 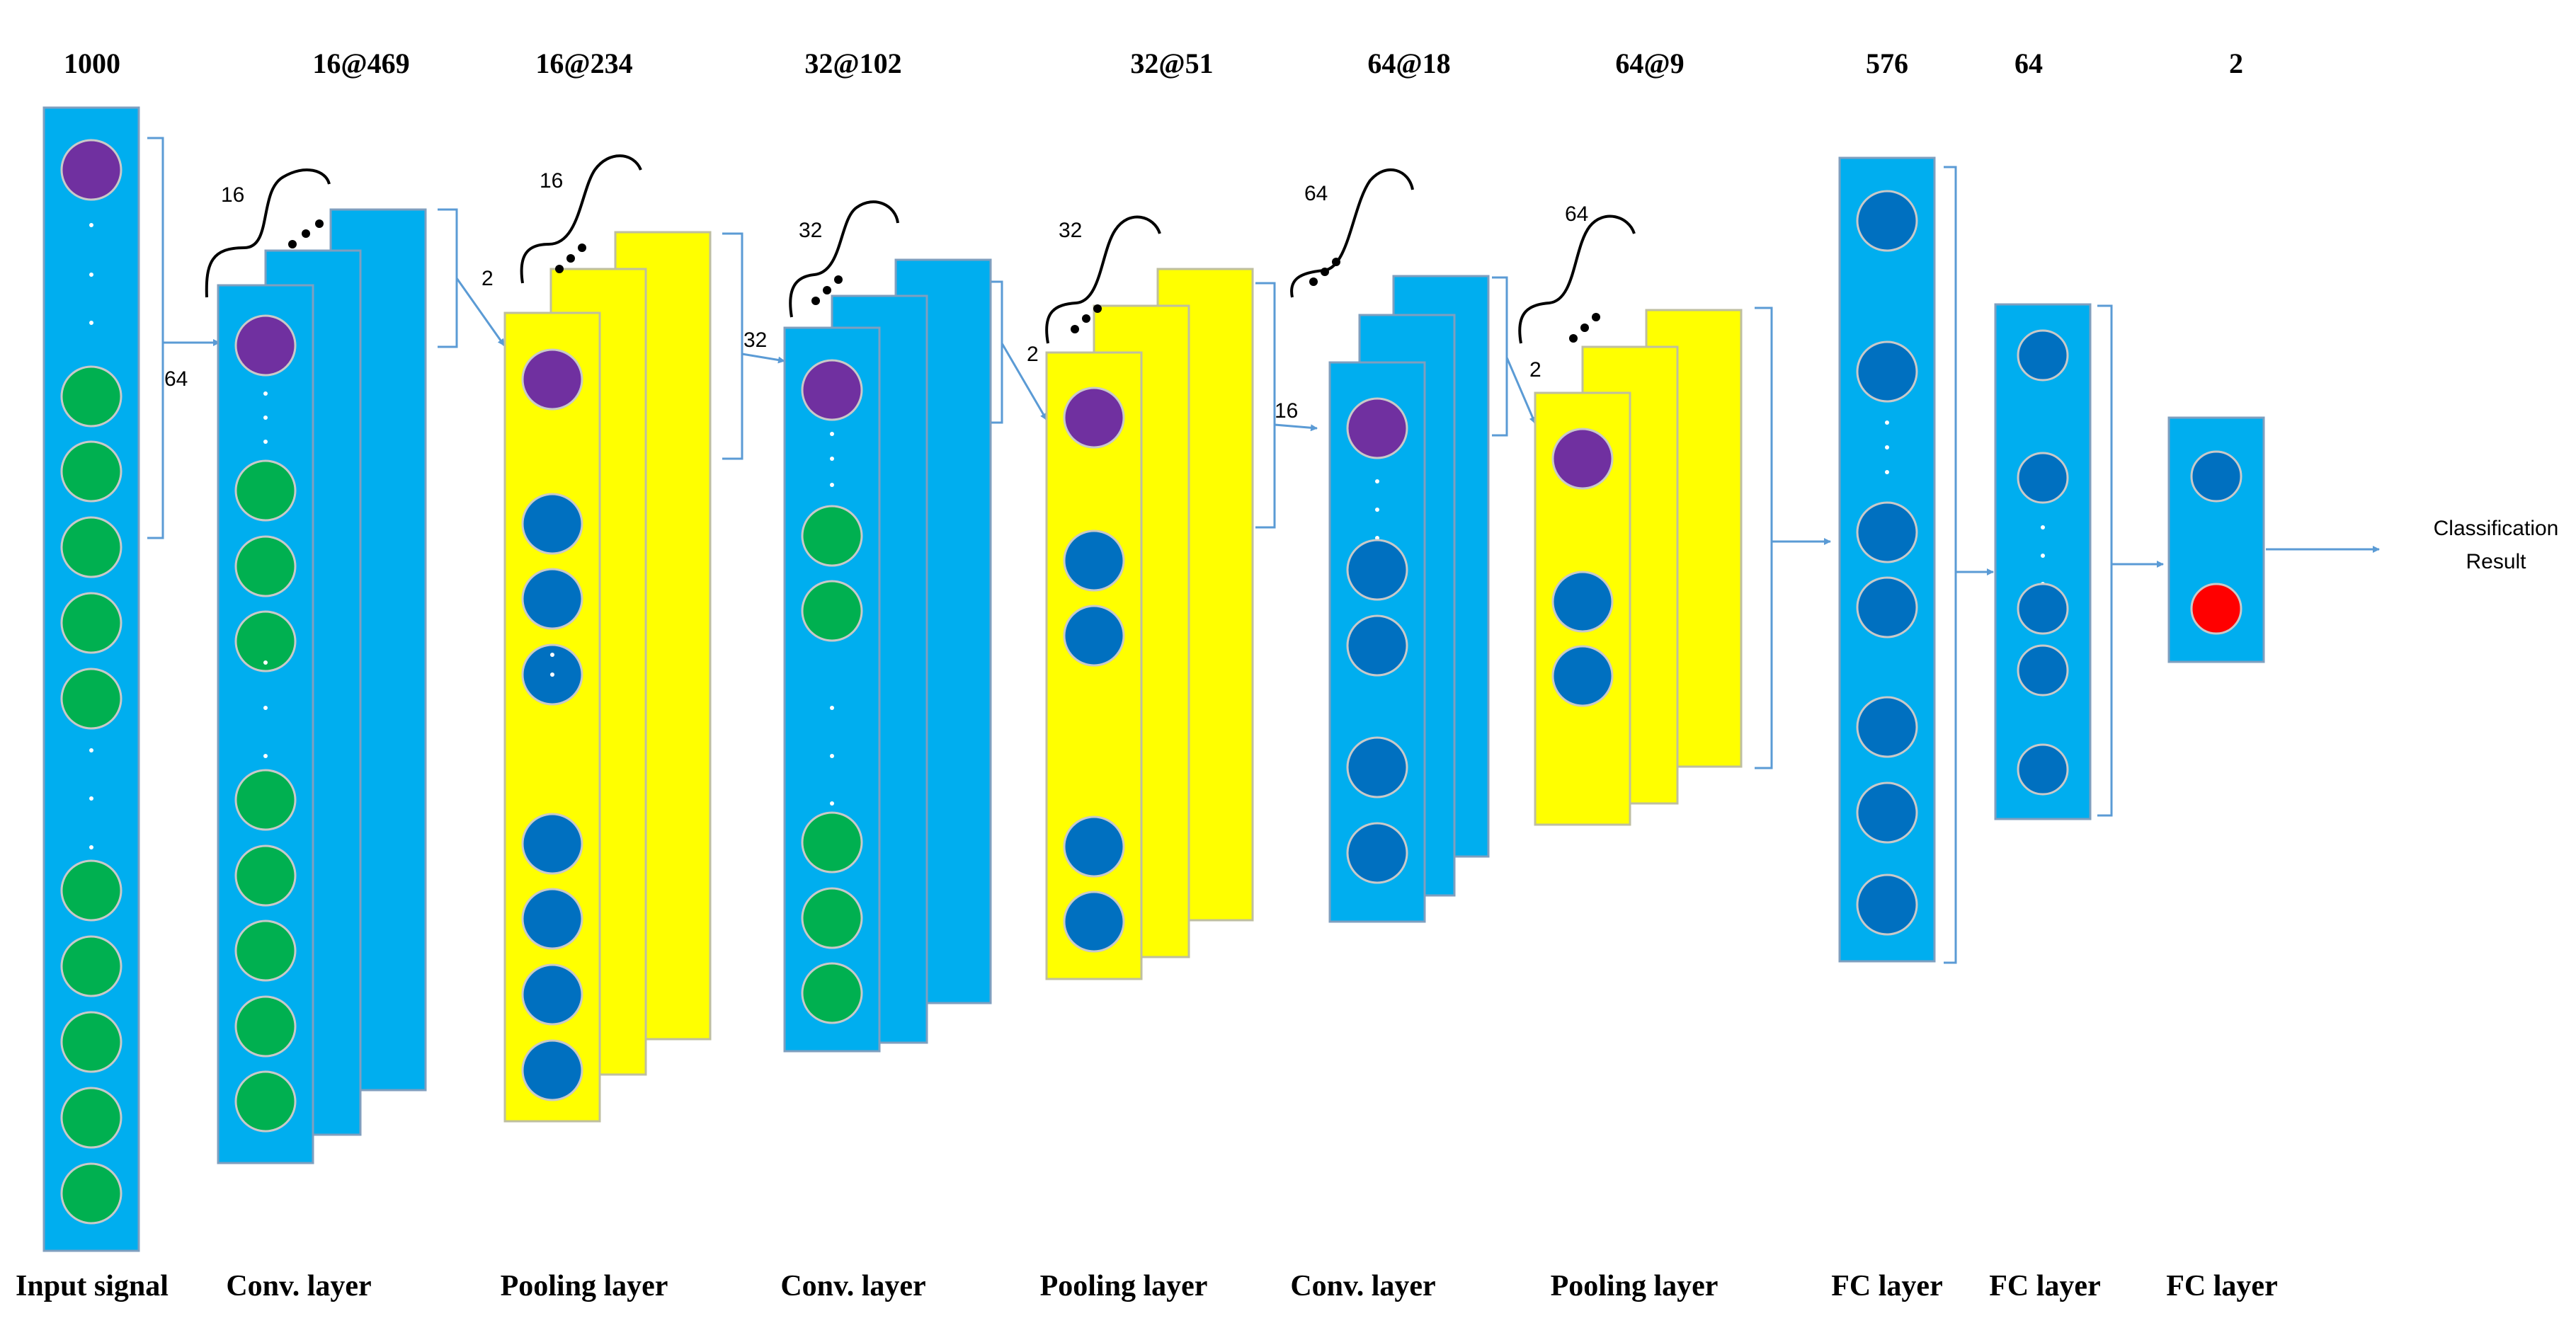 What do you see at coordinates (1171, 63) in the screenshot?
I see `dim-label-pool2: 32@51` at bounding box center [1171, 63].